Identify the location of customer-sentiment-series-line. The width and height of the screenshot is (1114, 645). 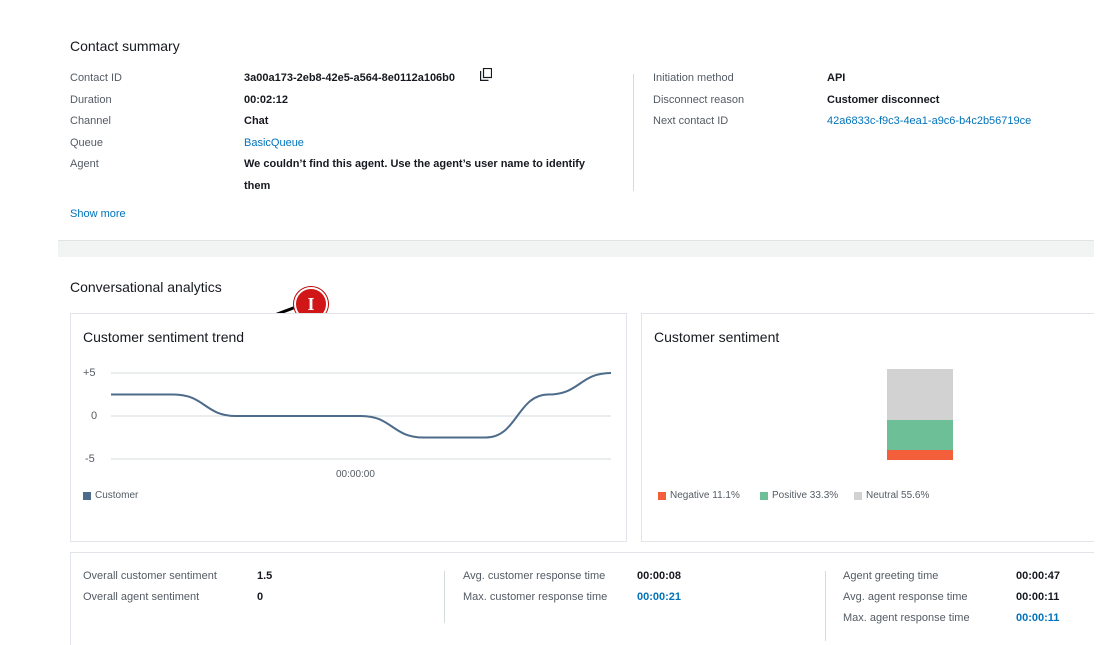
(361, 405).